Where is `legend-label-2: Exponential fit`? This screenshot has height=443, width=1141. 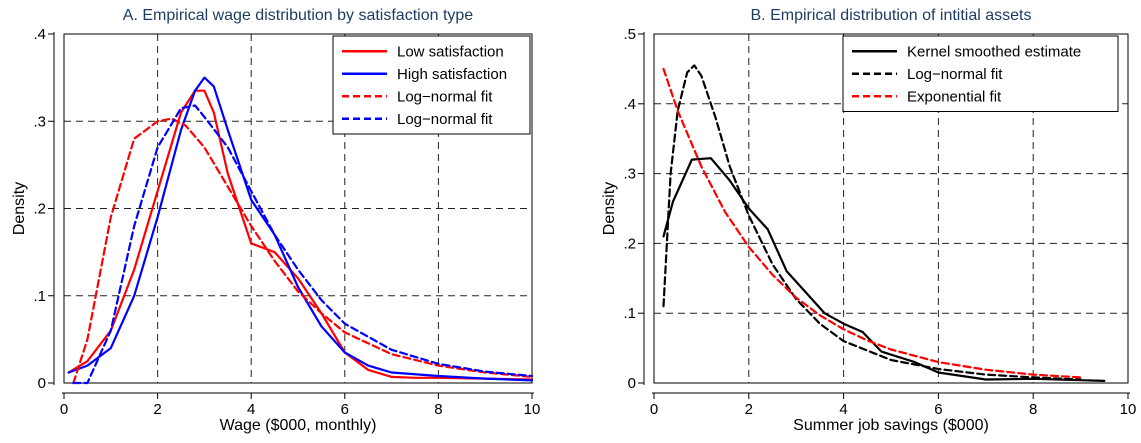
legend-label-2: Exponential fit is located at coordinates (954, 96).